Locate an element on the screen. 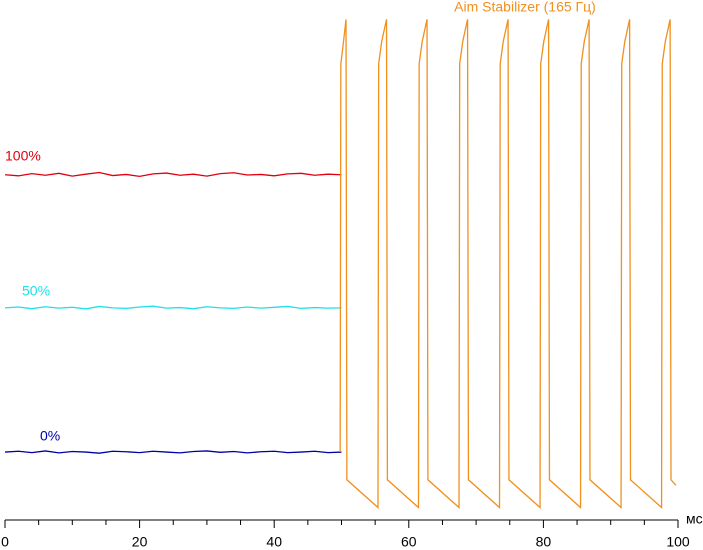 The width and height of the screenshot is (703, 550). x-tick-label: 40 is located at coordinates (274, 542).